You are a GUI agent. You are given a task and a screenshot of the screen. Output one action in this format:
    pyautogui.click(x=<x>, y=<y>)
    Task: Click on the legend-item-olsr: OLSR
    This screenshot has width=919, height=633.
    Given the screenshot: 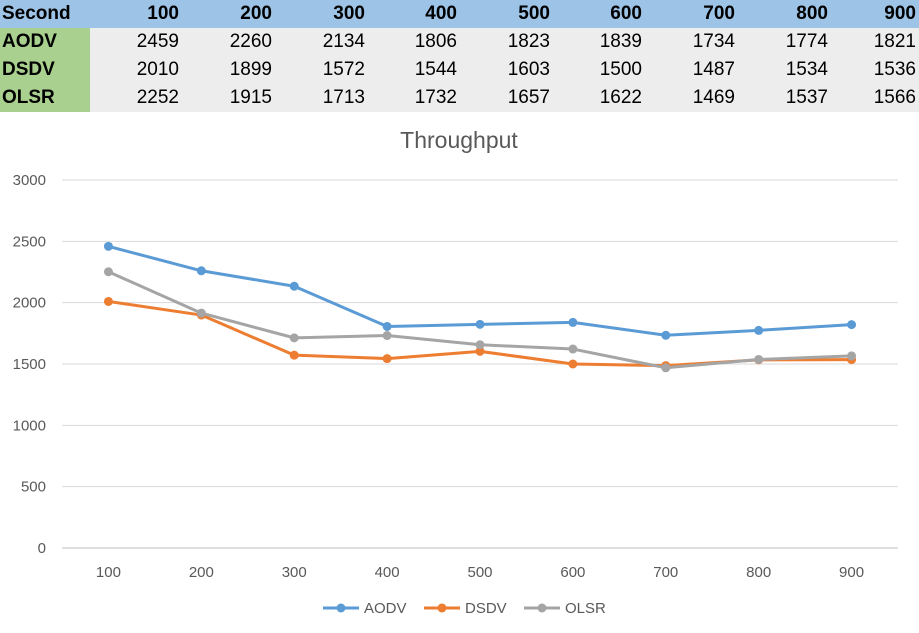 What is the action you would take?
    pyautogui.click(x=565, y=608)
    